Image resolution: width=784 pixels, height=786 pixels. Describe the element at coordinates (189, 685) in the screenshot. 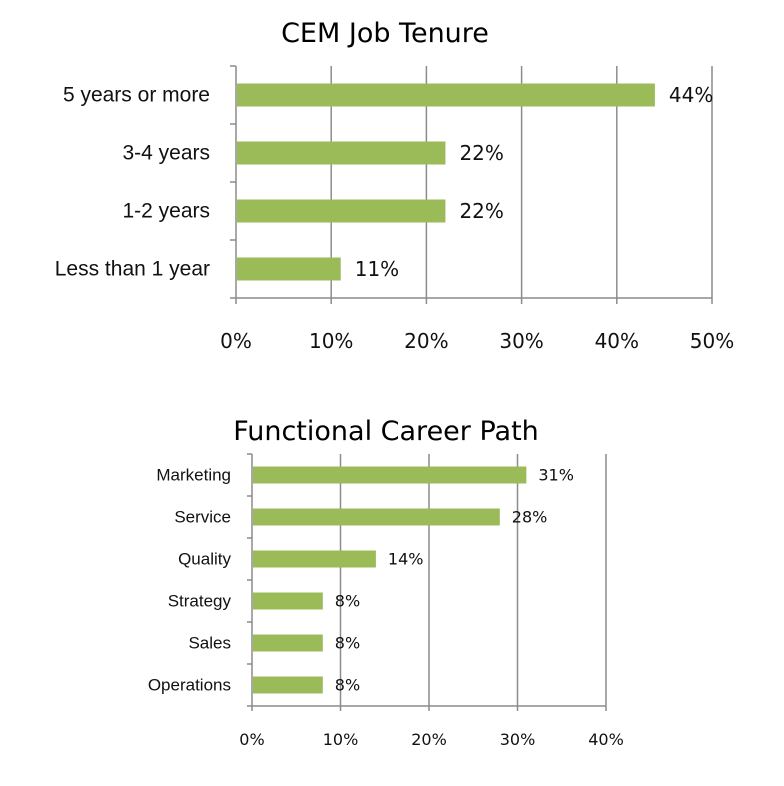

I see `category-label: Operations` at that location.